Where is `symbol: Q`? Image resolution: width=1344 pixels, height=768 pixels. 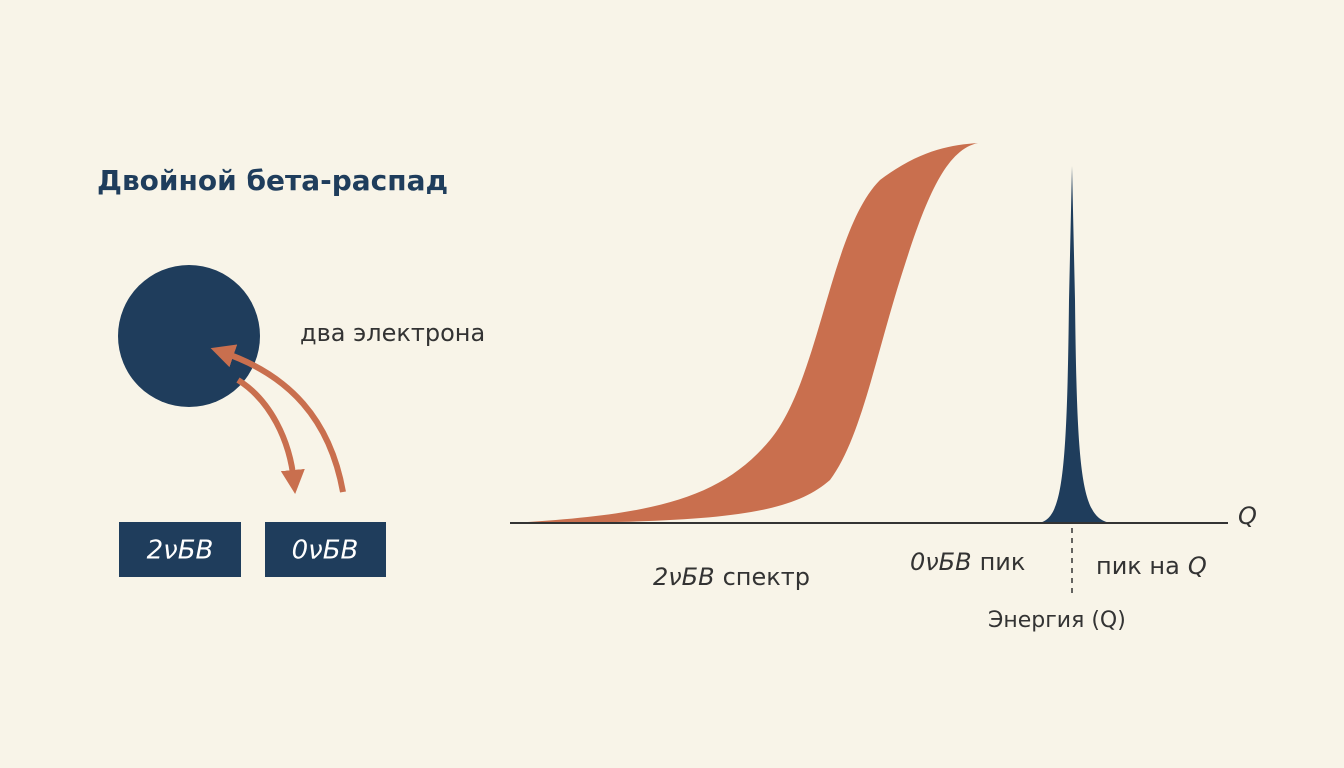
symbol: Q is located at coordinates (1197, 566).